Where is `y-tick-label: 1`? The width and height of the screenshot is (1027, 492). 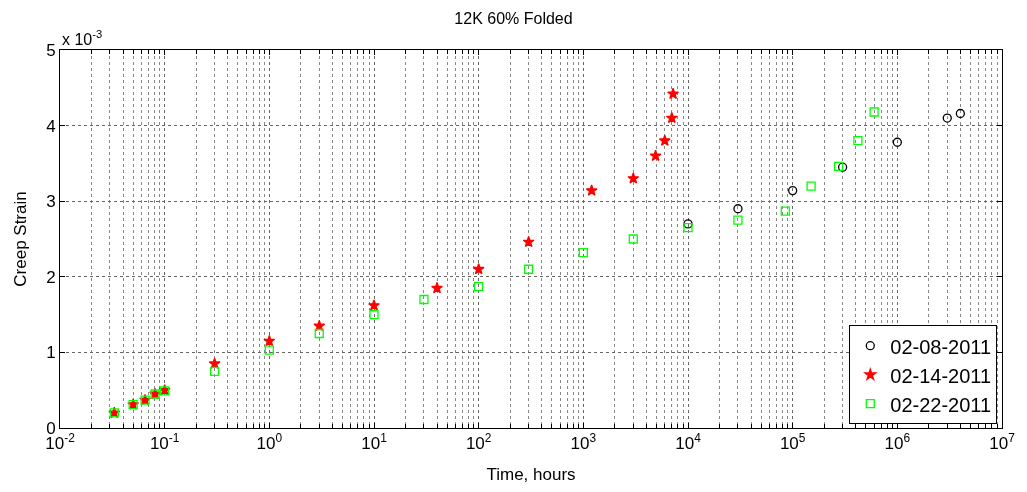
y-tick-label: 1 is located at coordinates (51, 353).